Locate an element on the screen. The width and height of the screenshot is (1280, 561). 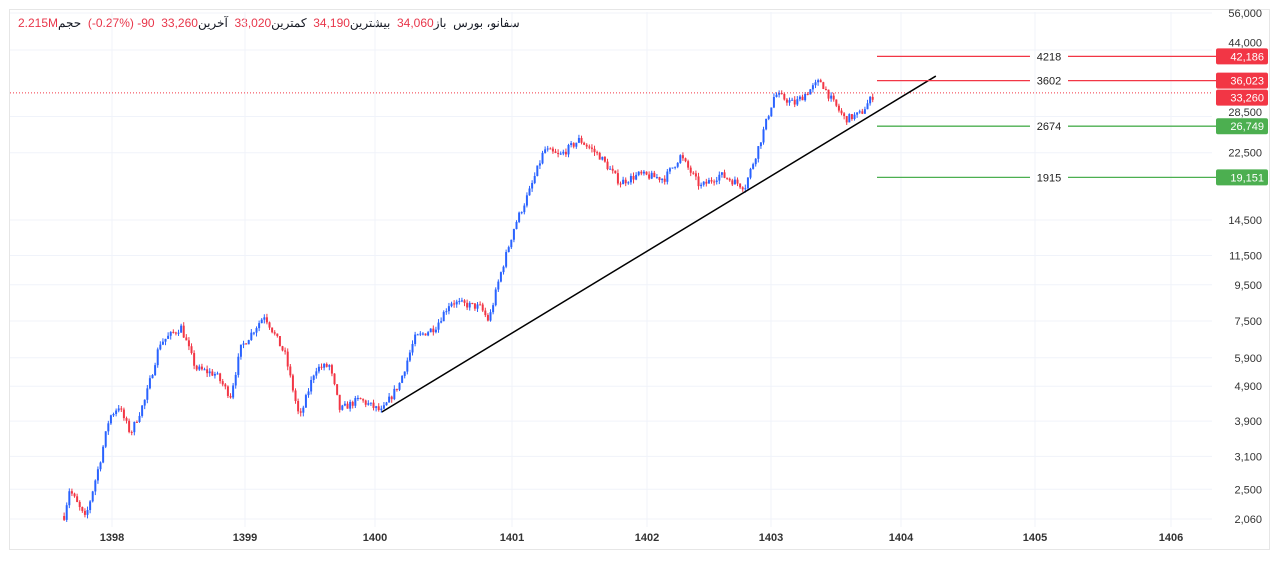
x-tick-label: 1400 is located at coordinates (375, 538).